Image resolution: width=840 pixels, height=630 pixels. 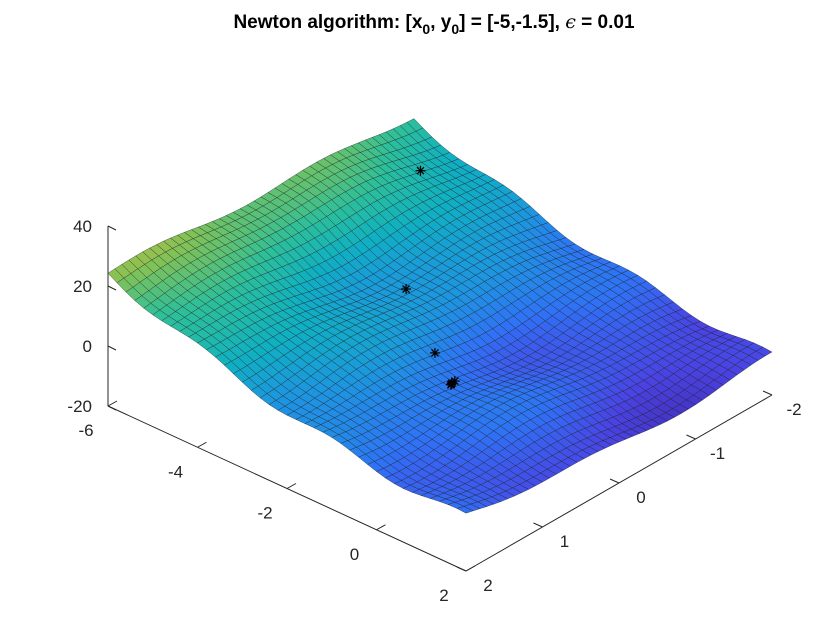 I want to click on z-tick-label: 0, so click(x=87, y=346).